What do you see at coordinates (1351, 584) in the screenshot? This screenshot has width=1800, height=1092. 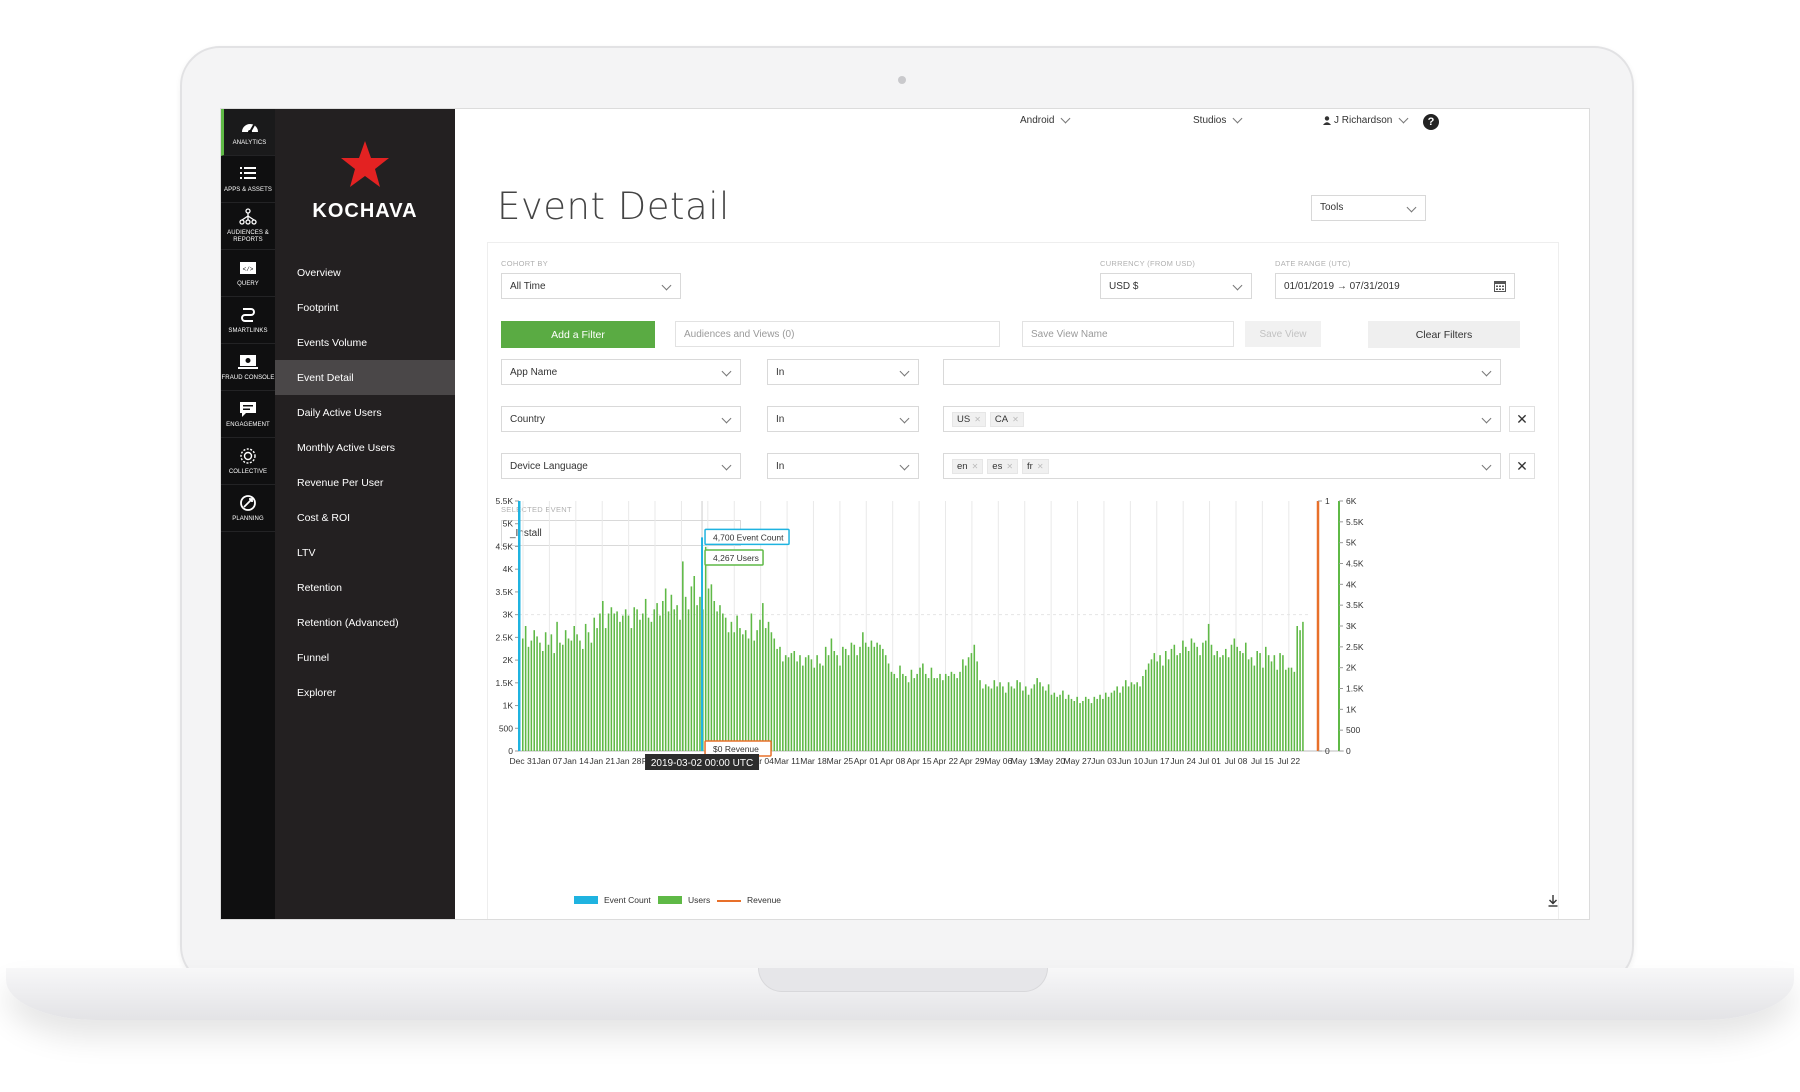 I see `y-tick-label-right: 4K` at bounding box center [1351, 584].